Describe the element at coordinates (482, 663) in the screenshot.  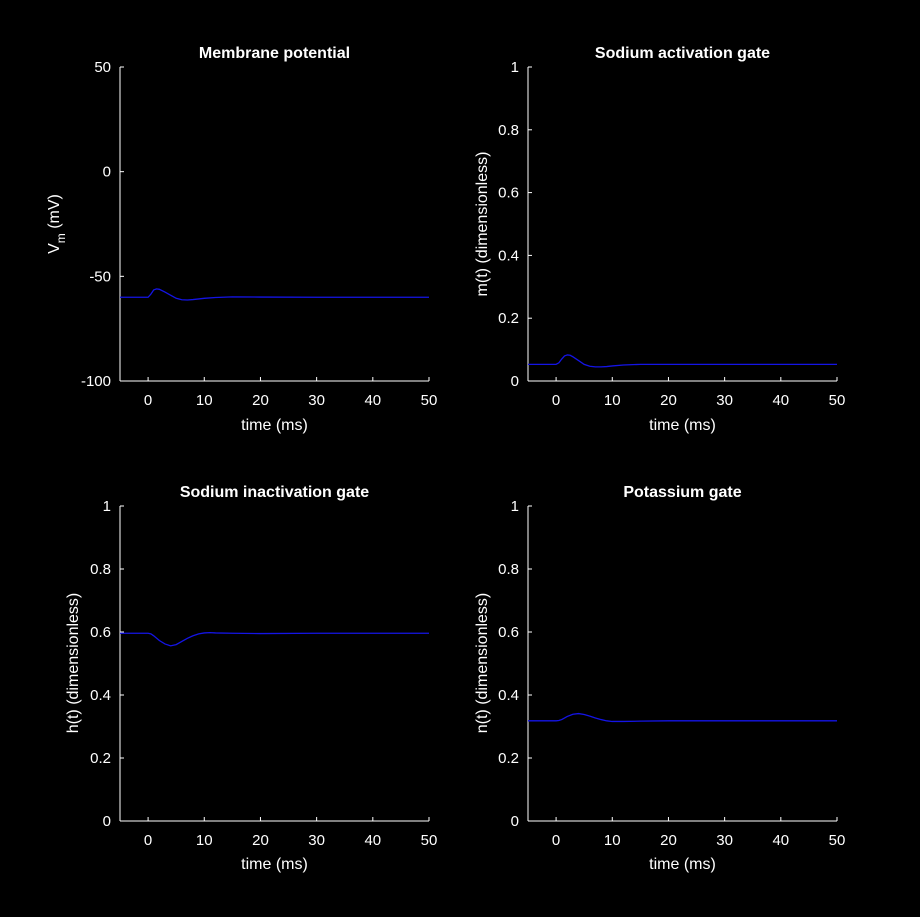
I see `y-axis-label: n(t) (dimensionless)` at that location.